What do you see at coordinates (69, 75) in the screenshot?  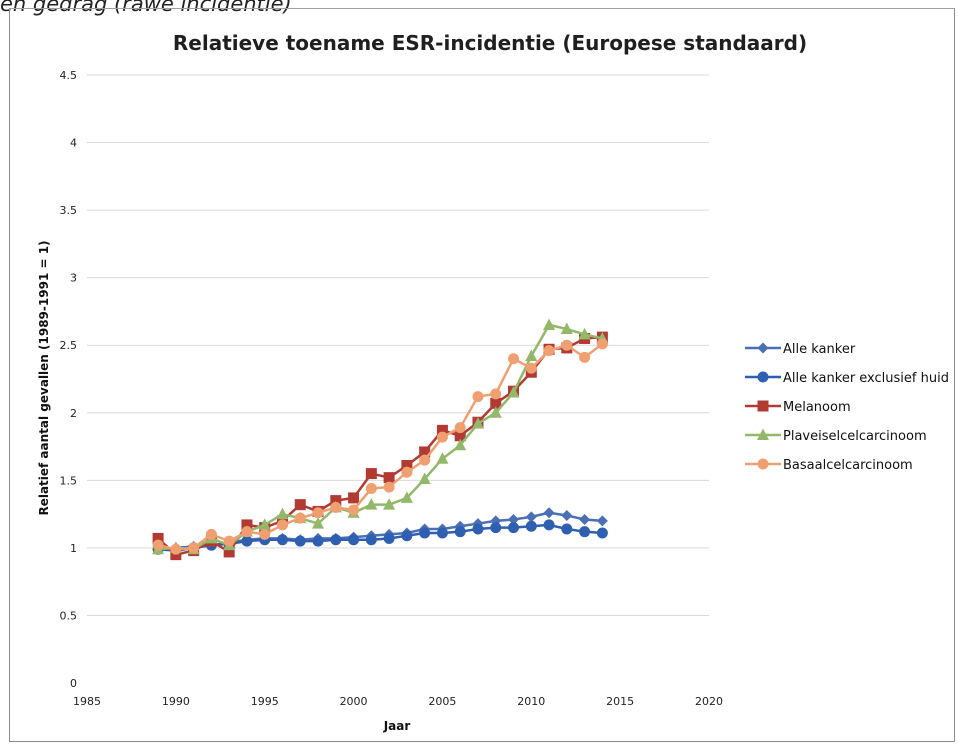 I see `y-tick-label: 4.5` at bounding box center [69, 75].